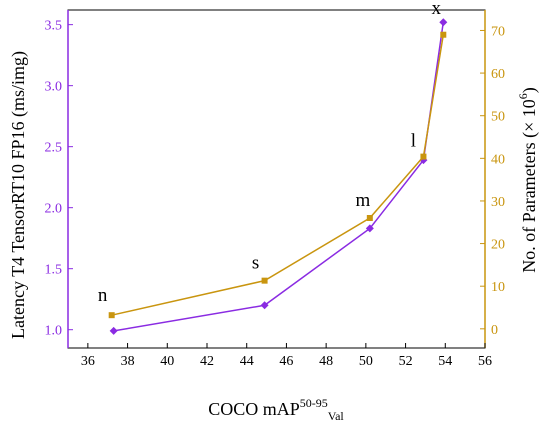 This screenshot has height=431, width=550. Describe the element at coordinates (498, 245) in the screenshot. I see `y-right-tick-label: 20` at that location.